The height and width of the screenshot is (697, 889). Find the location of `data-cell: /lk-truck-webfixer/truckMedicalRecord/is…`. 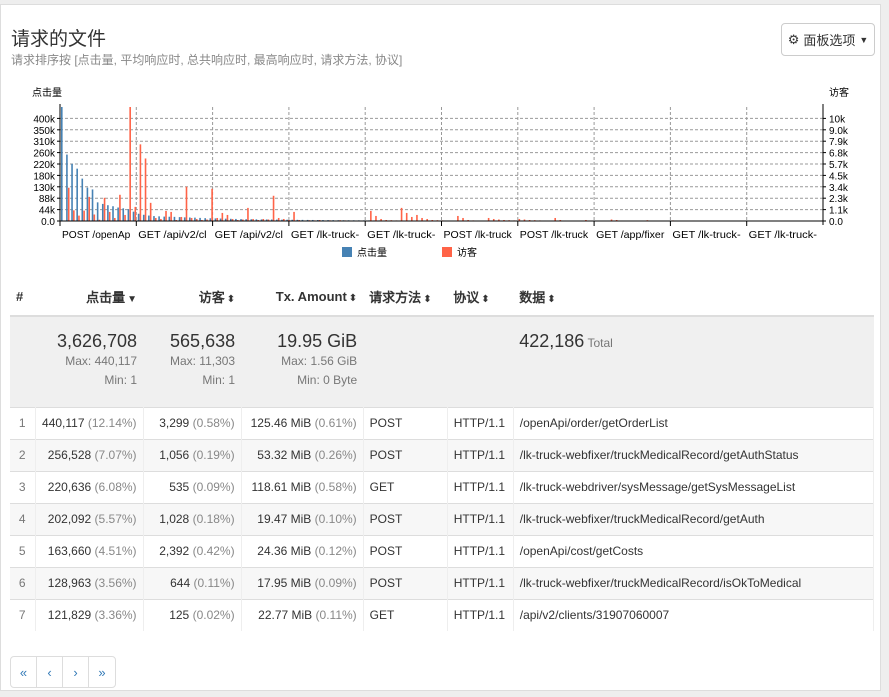

data-cell: /lk-truck-webfixer/truckMedicalRecord/is… is located at coordinates (694, 582).